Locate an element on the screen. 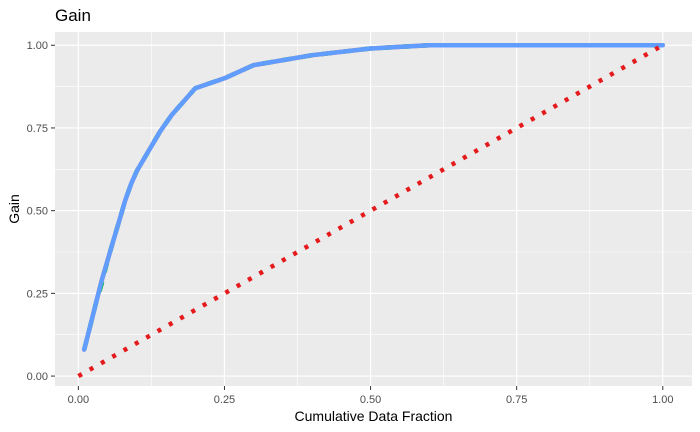  y-tick-label: 0.25 is located at coordinates (37, 294).